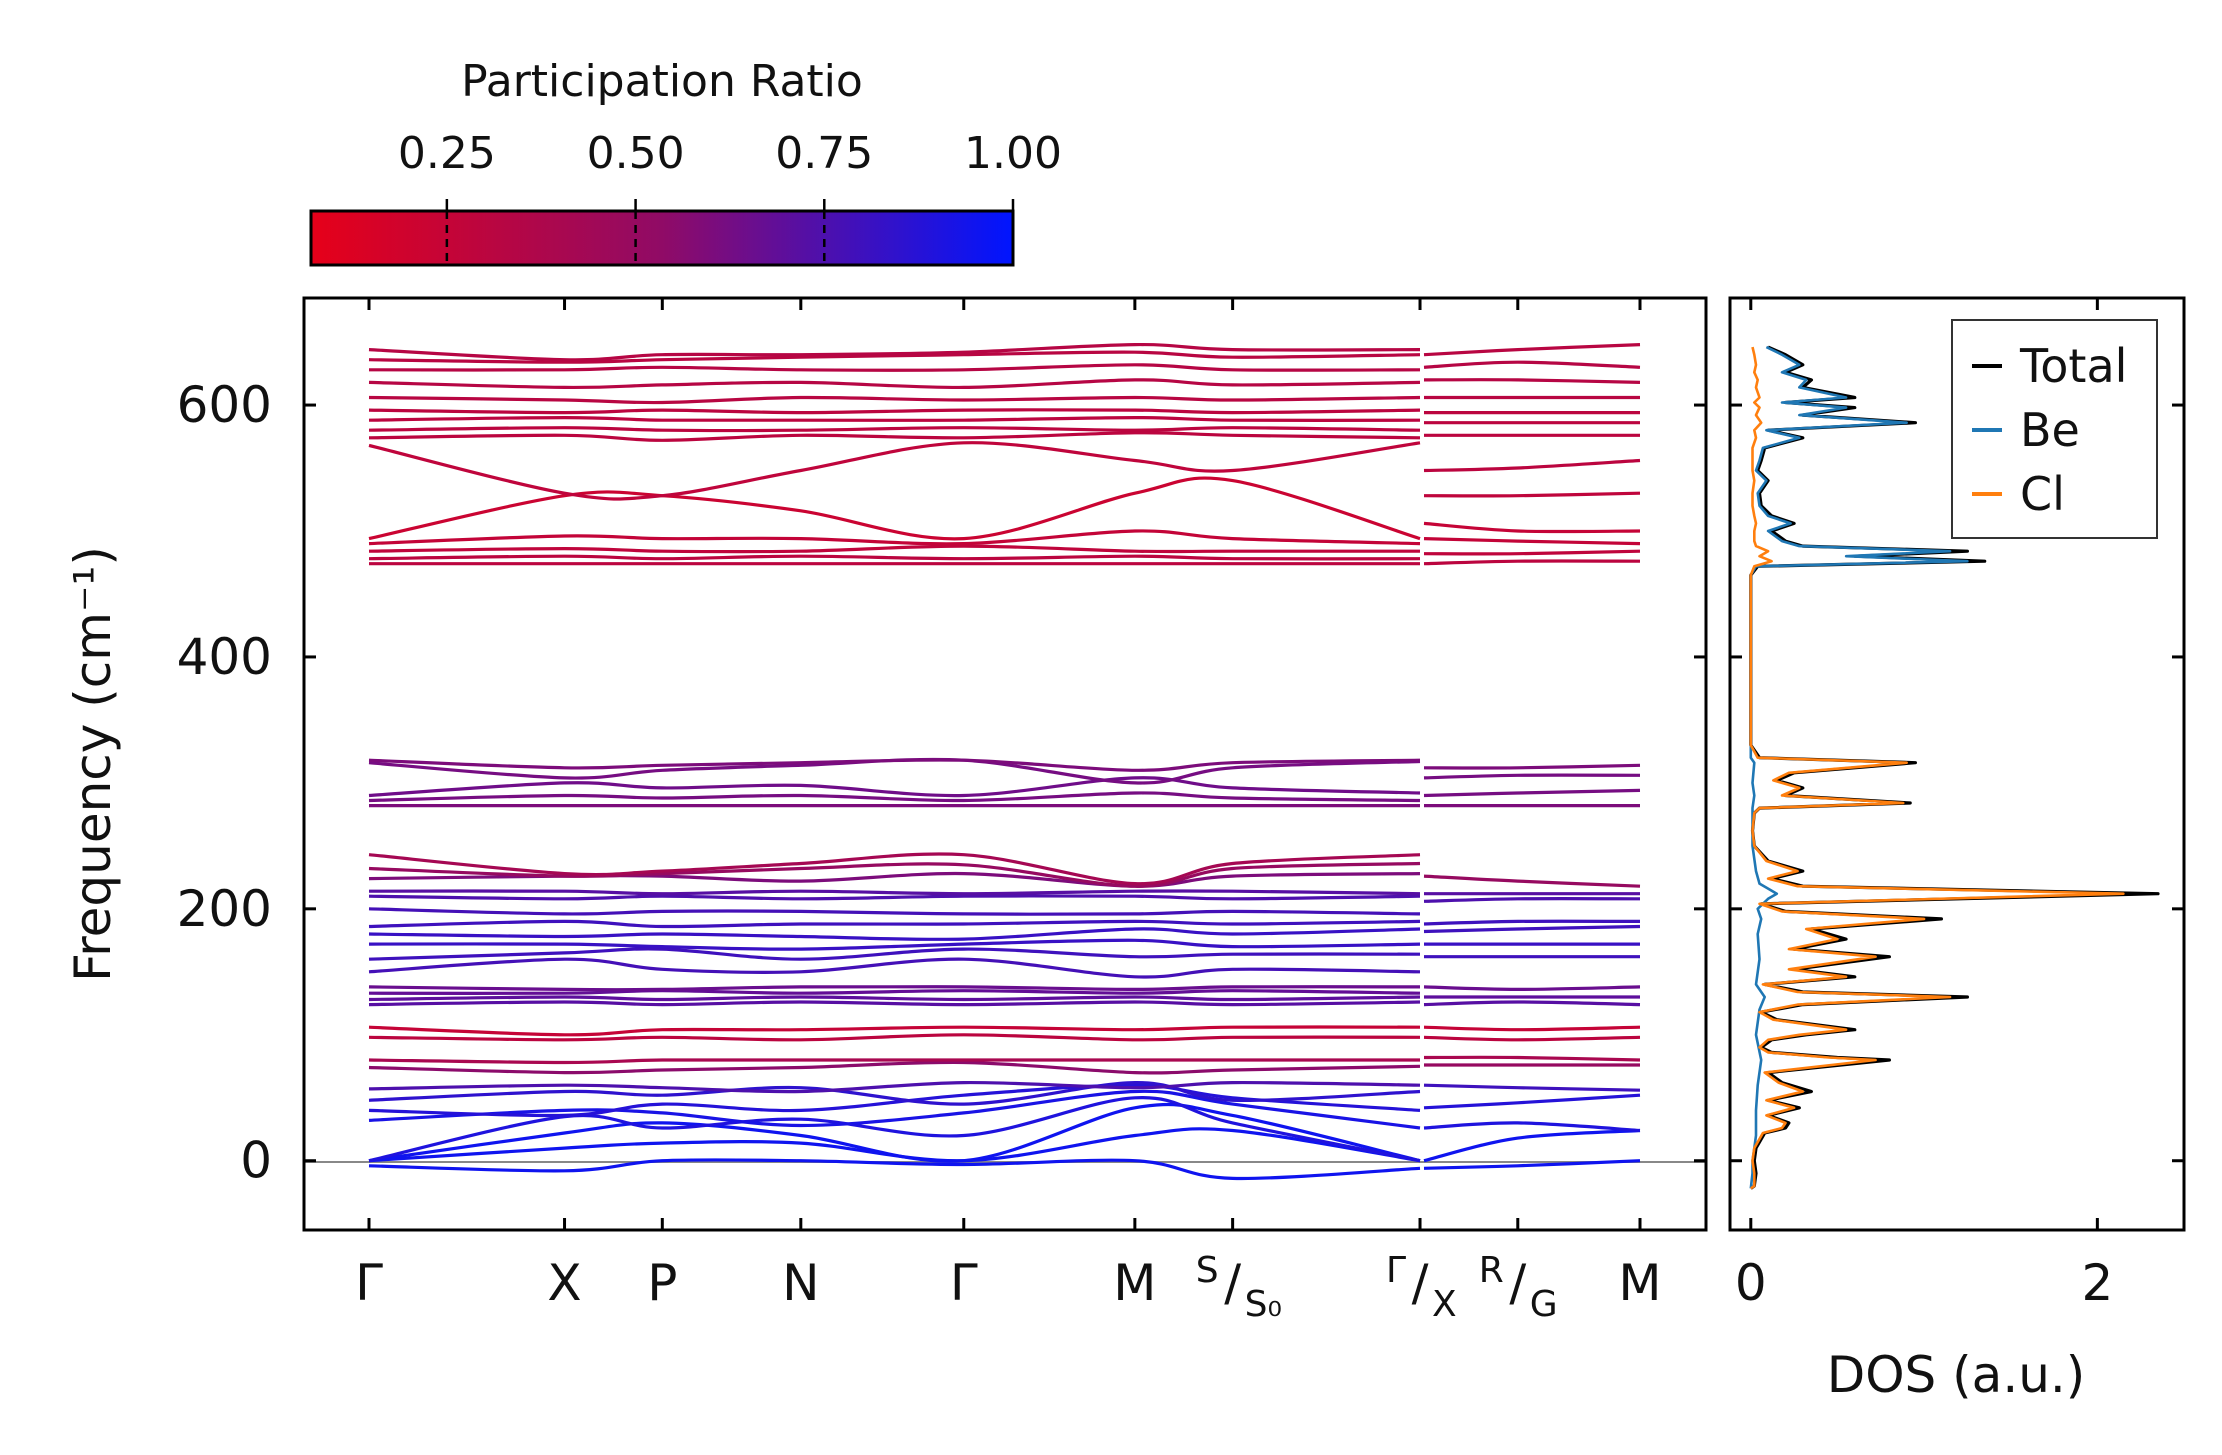  I want to click on dos-x-tick-label: 2, so click(2097, 1283).